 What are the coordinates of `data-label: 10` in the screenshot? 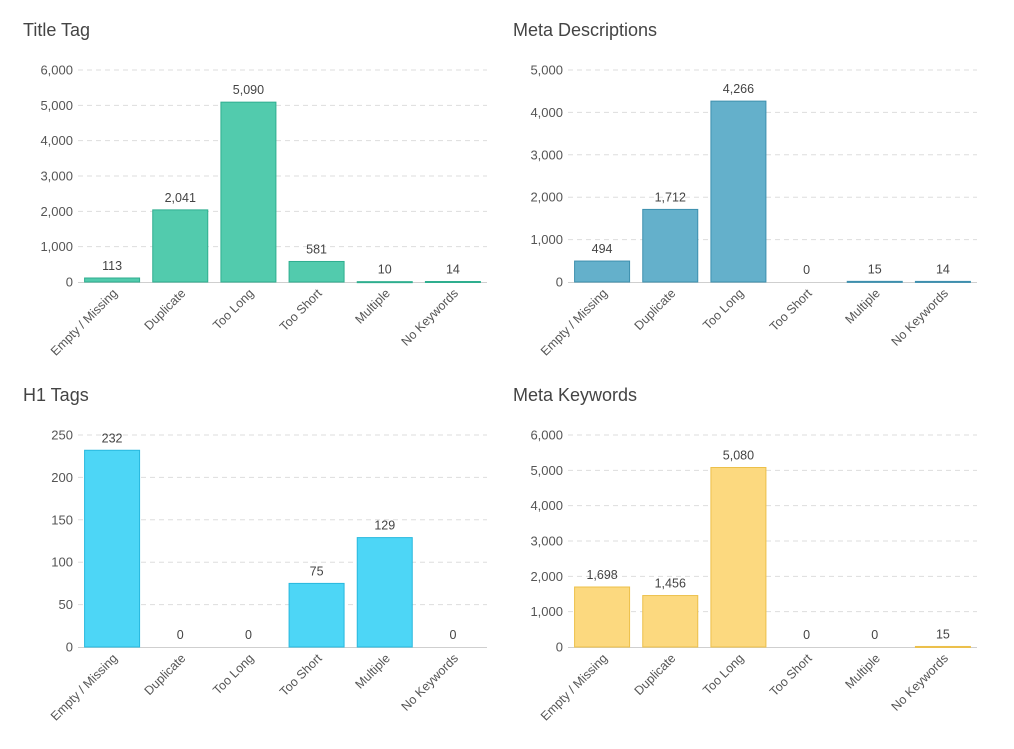 It's located at (385, 270).